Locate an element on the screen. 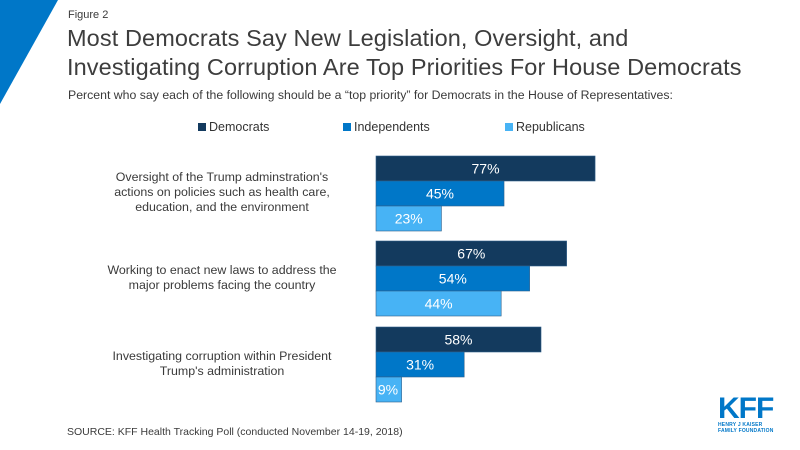  data-label: 44% is located at coordinates (439, 304).